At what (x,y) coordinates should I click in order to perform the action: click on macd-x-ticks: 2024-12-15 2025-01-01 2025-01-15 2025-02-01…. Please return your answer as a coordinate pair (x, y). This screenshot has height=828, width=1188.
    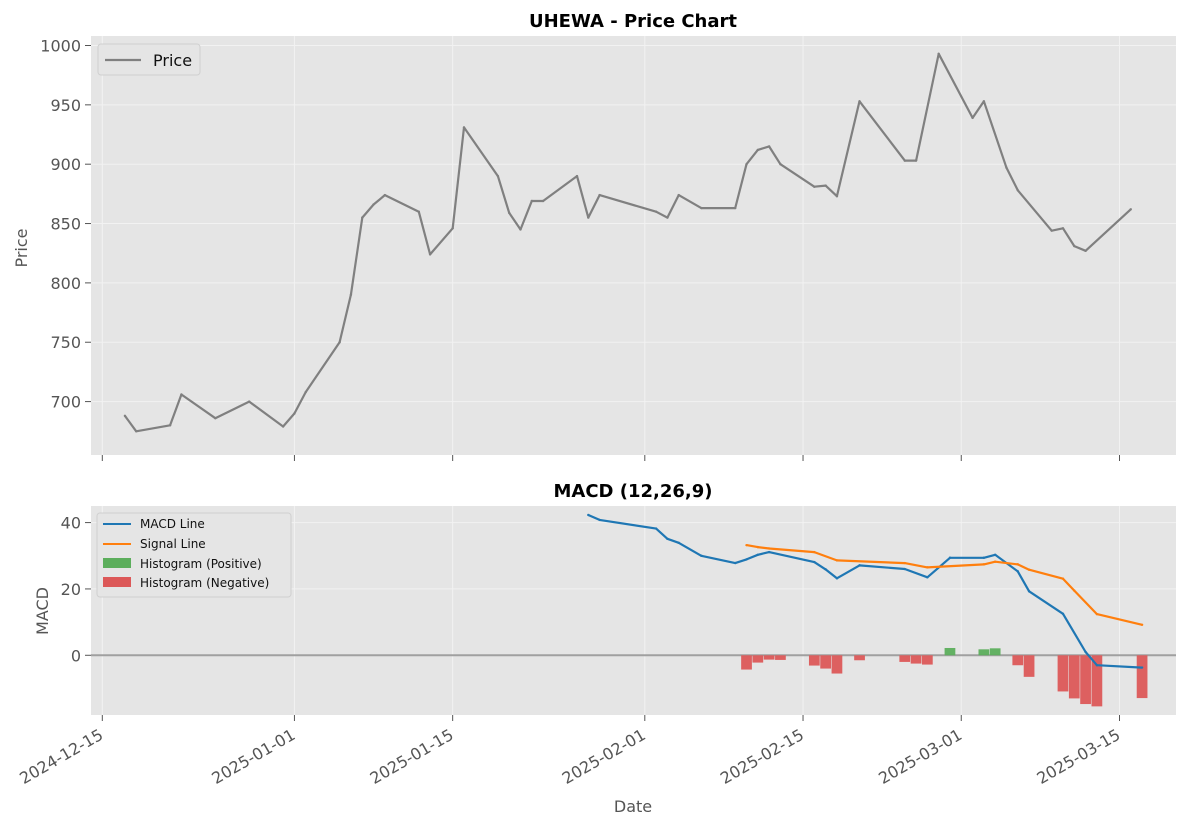
    Looking at the image, I should click on (569, 751).